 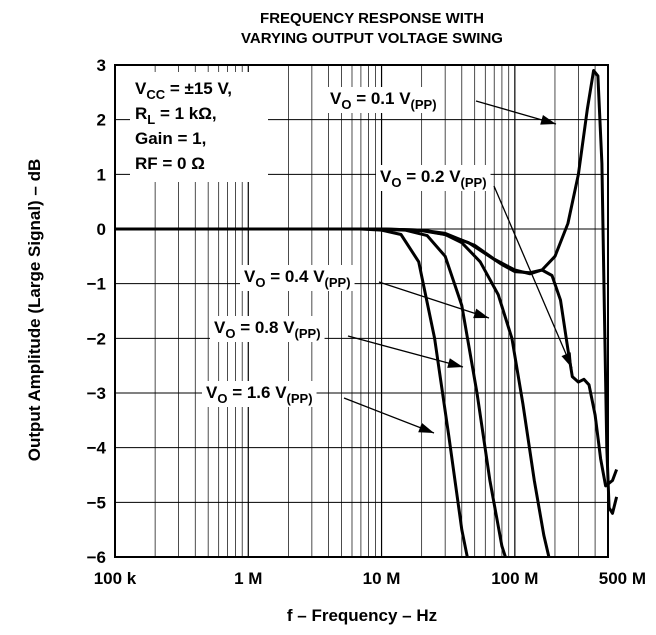 What do you see at coordinates (372, 38) in the screenshot?
I see `chart-title-line-2: VARYING OUTPUT VOLTAGE SWING` at bounding box center [372, 38].